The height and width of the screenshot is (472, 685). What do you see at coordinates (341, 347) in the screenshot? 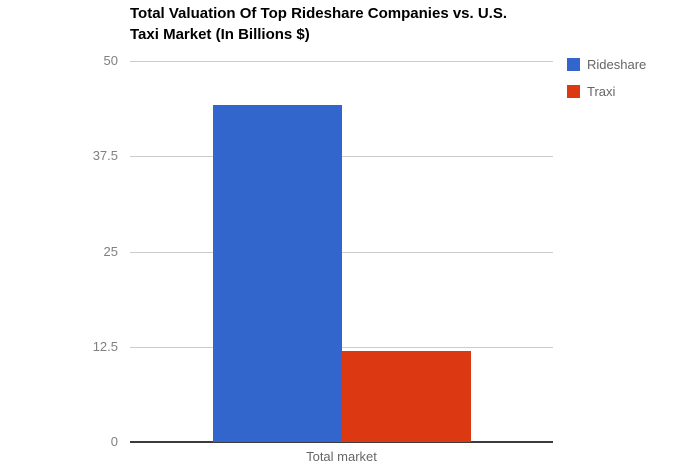
I see `gridline-12.5` at bounding box center [341, 347].